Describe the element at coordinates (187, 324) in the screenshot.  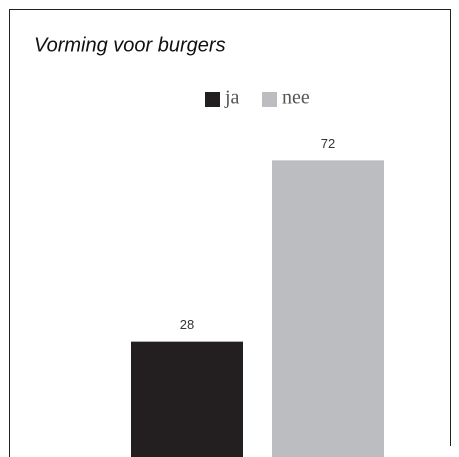
I see `value-label: 28` at that location.